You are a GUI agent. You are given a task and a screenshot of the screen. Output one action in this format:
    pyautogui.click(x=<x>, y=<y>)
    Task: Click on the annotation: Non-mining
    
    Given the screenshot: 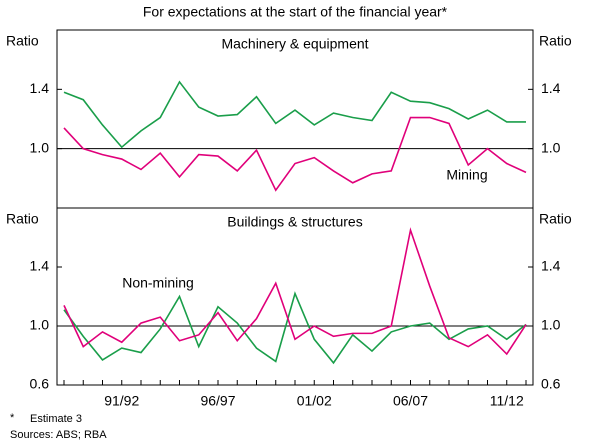 What is the action you would take?
    pyautogui.click(x=158, y=283)
    